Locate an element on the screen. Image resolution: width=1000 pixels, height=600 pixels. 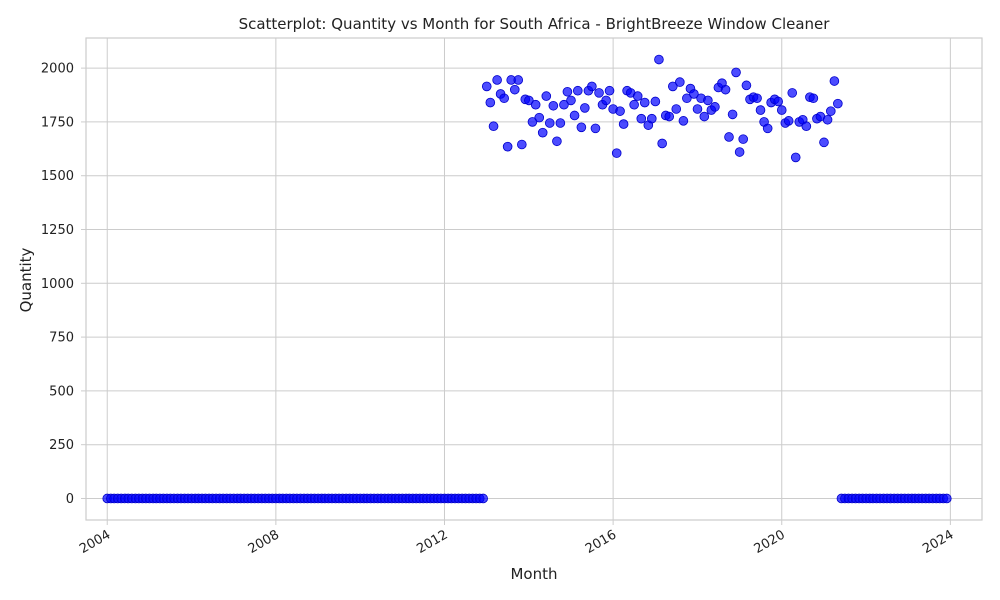
y-tick-label: 750 is located at coordinates (61, 338).